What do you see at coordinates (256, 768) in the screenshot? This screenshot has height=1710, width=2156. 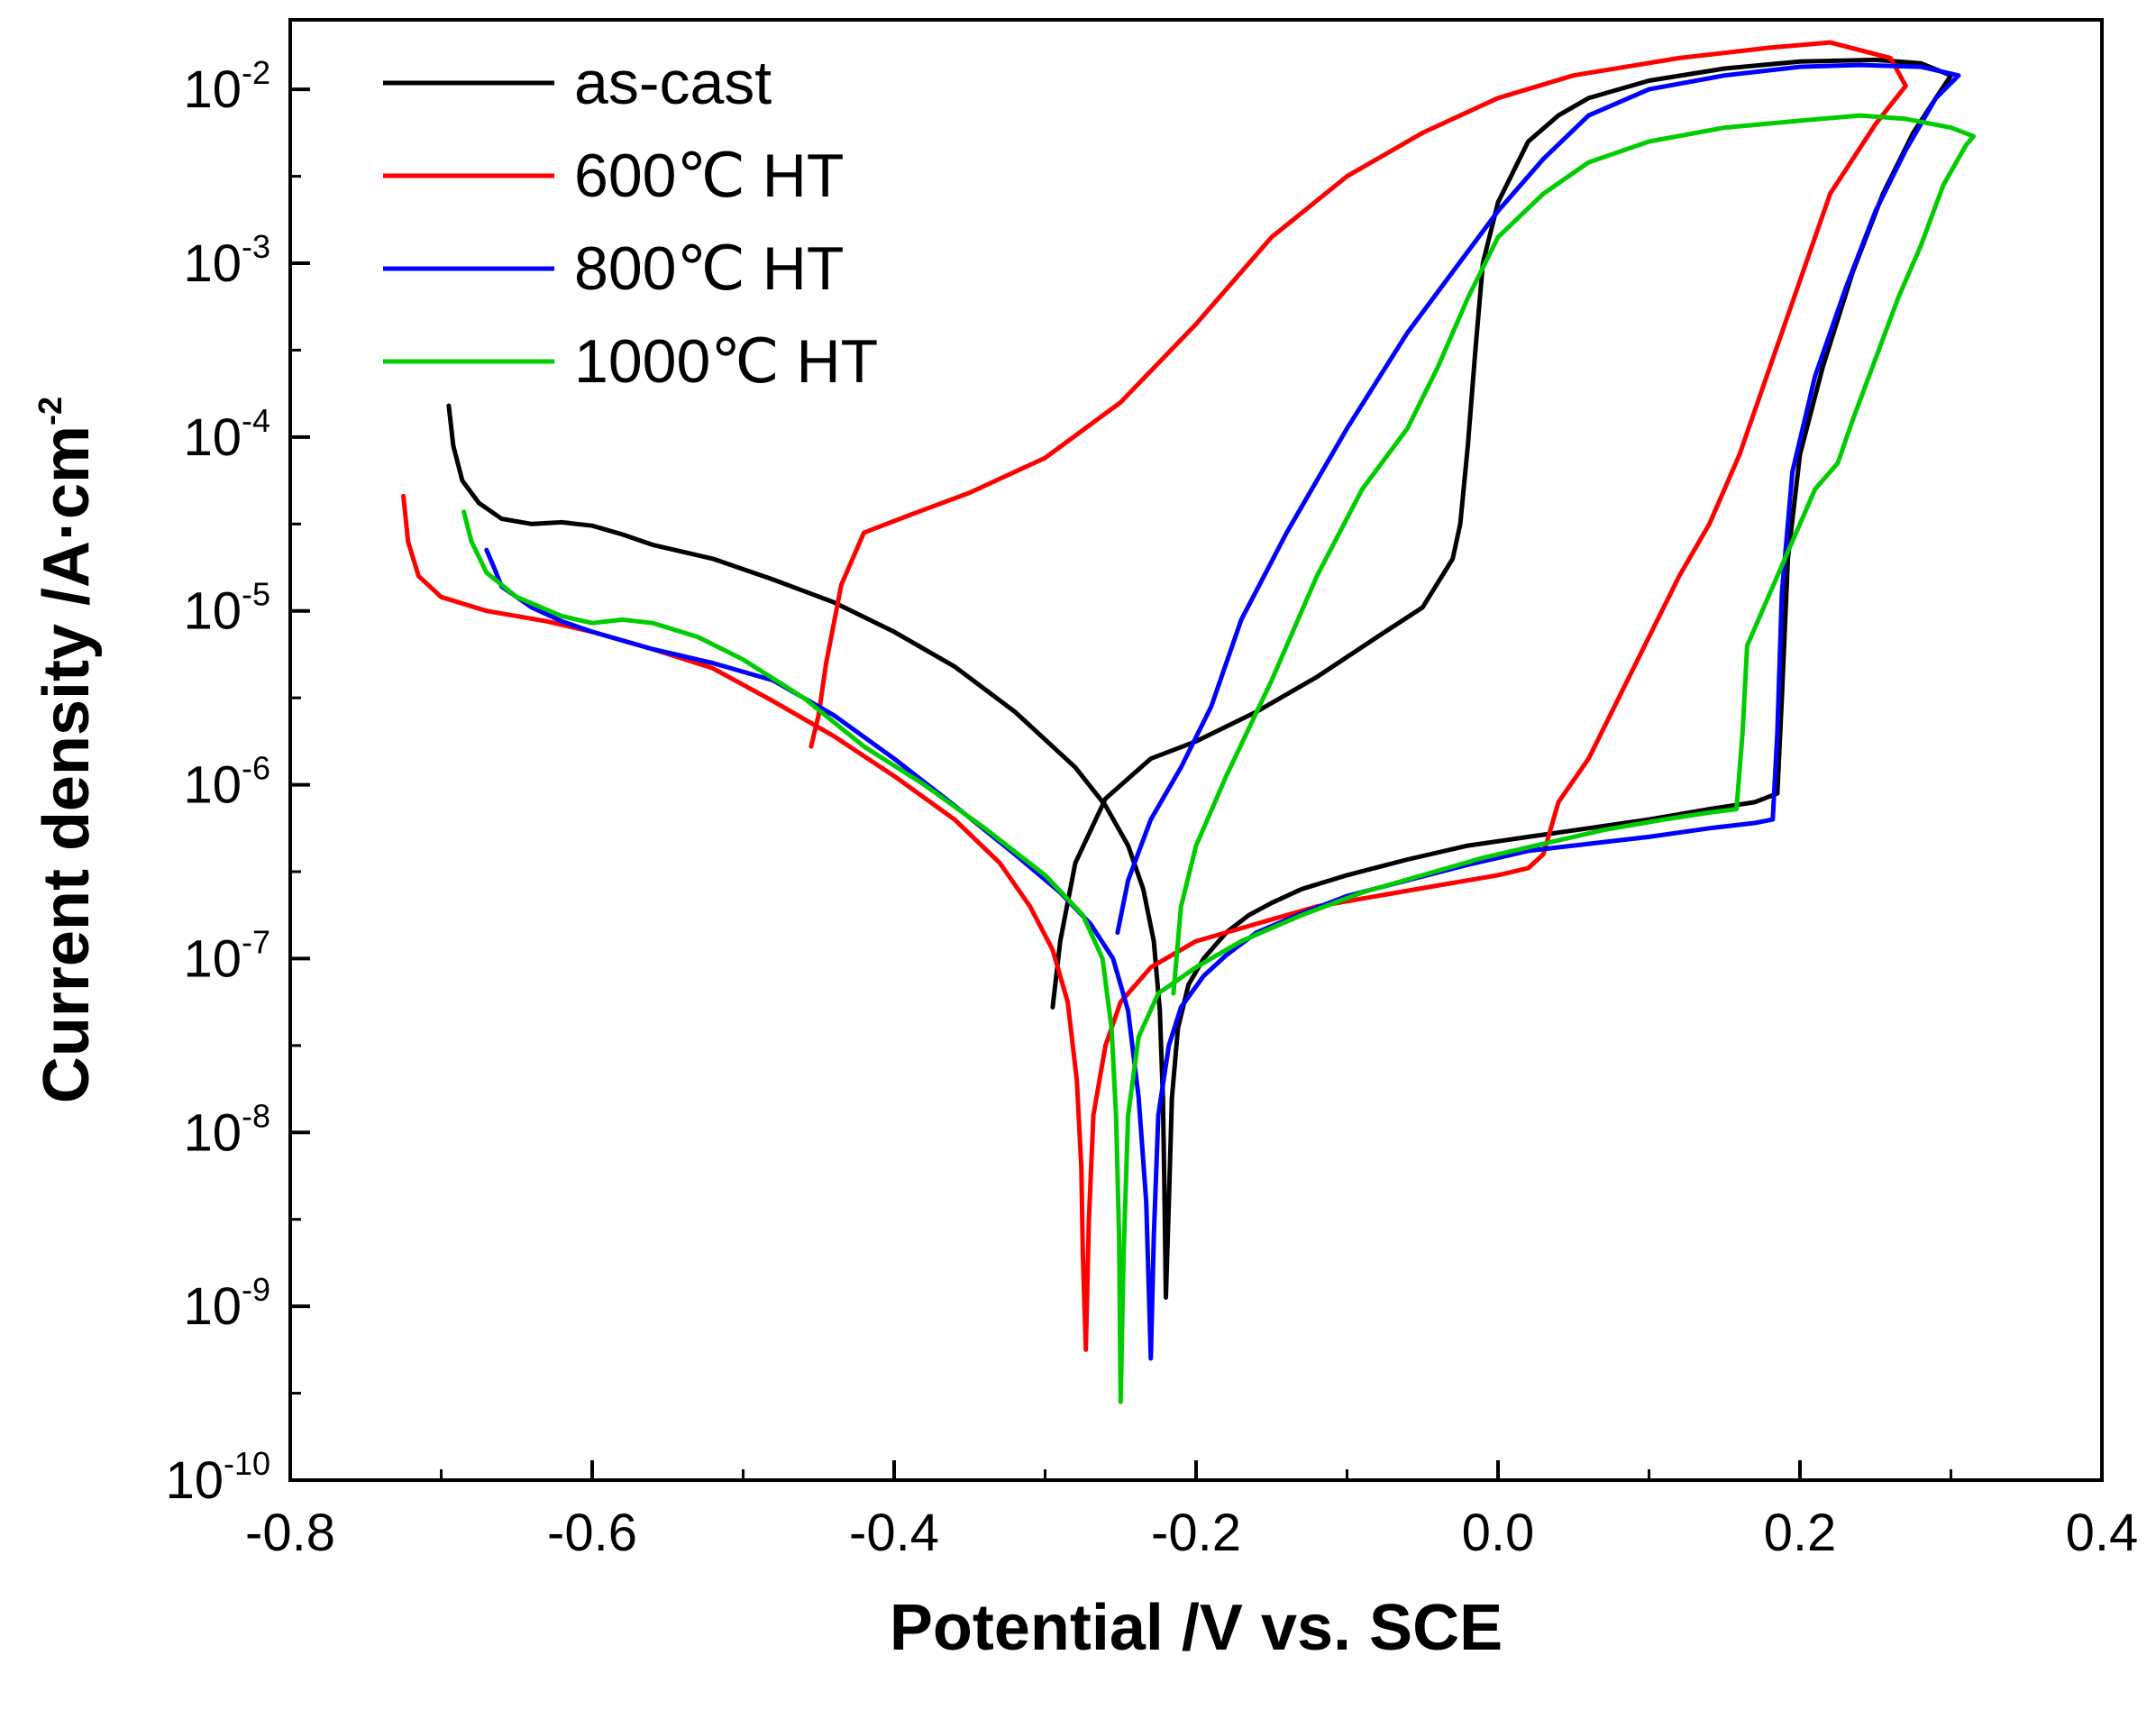 I see `y-tick-exponent: -6` at bounding box center [256, 768].